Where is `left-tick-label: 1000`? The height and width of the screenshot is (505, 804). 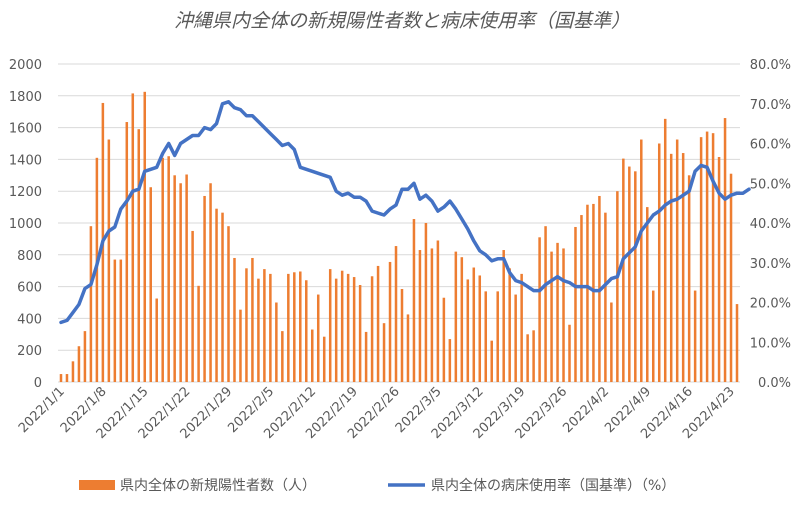 left-tick-label: 1000 is located at coordinates (25, 224).